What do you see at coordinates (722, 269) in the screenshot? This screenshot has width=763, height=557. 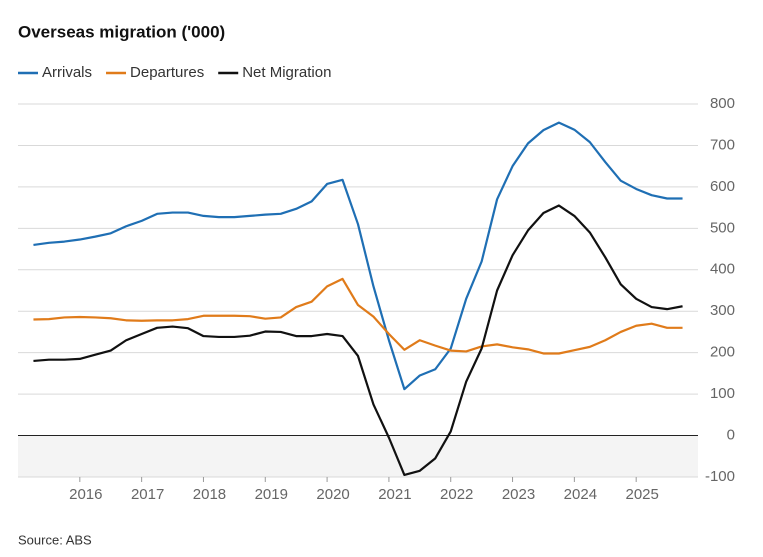 I see `y-tick-label: 400` at bounding box center [722, 269].